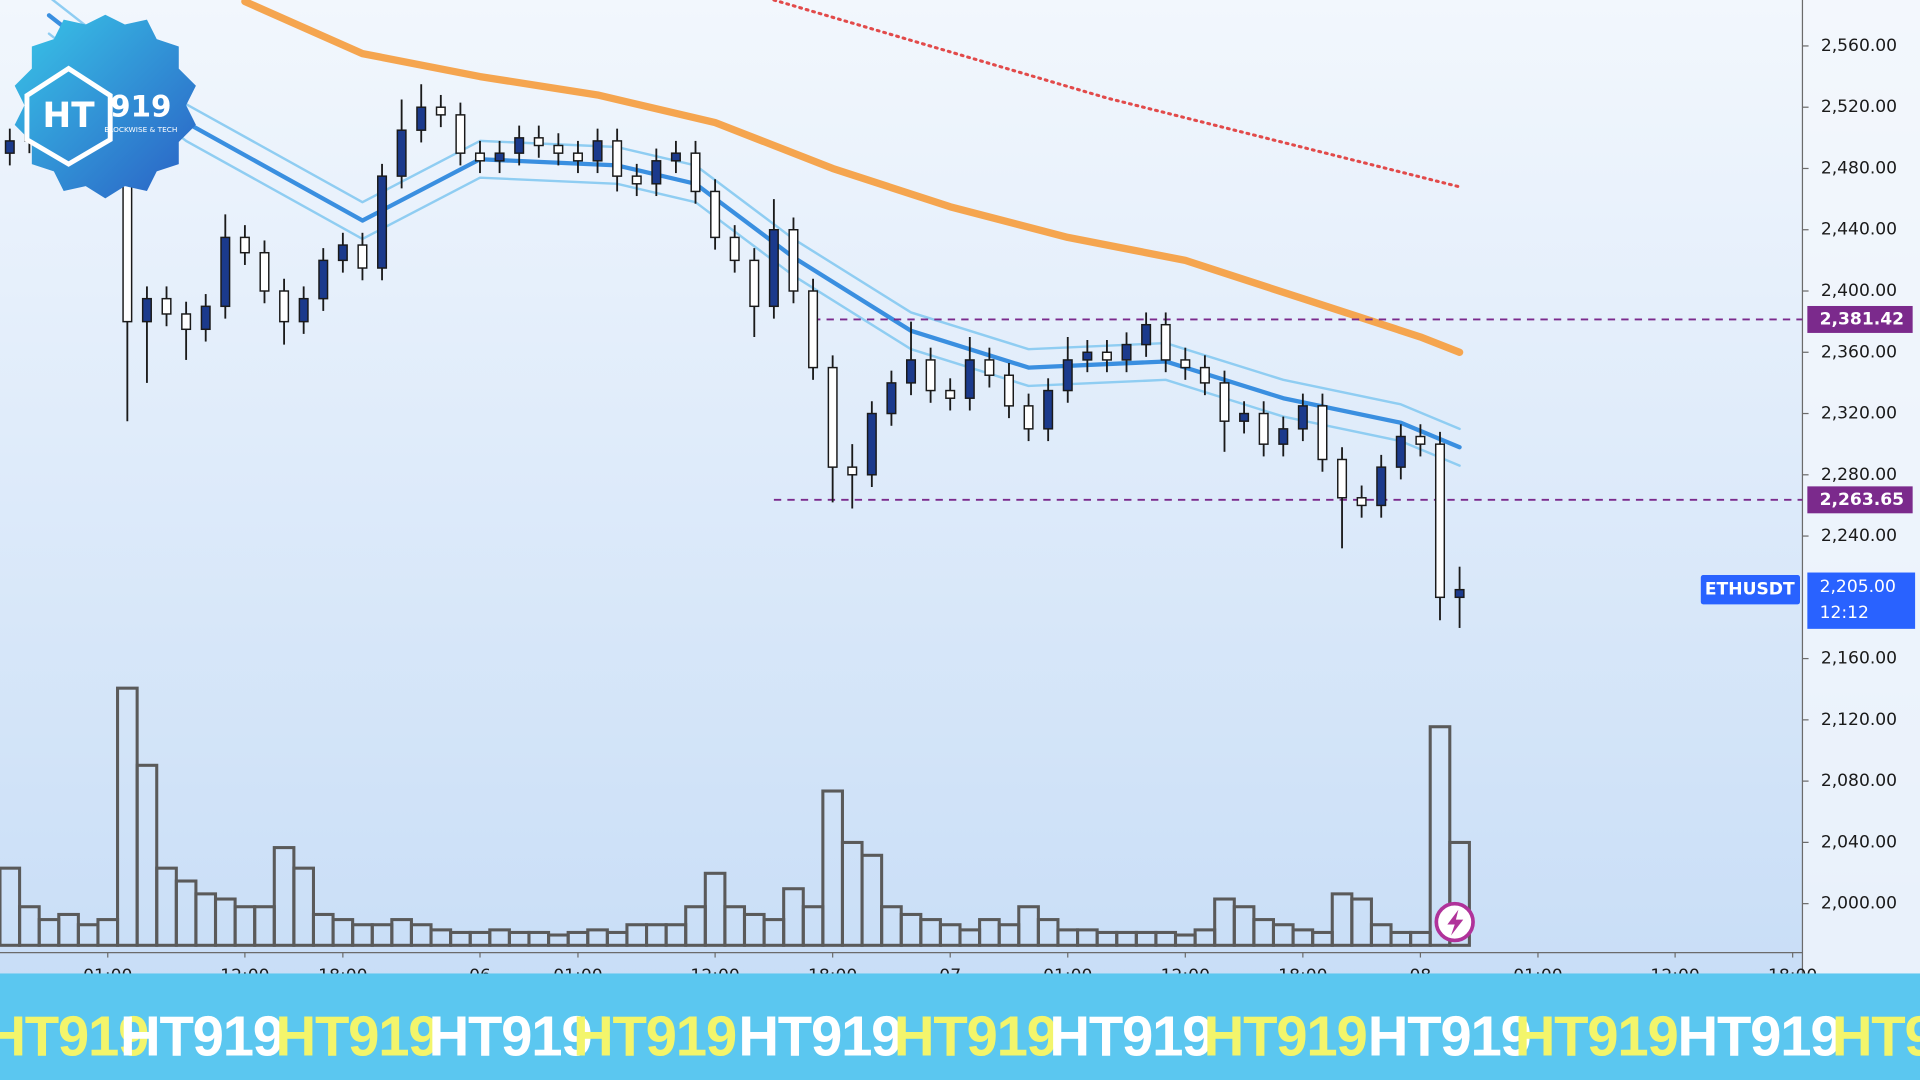 The height and width of the screenshot is (1080, 1920). I want to click on y-tick-label: 2,240.00, so click(1859, 536).